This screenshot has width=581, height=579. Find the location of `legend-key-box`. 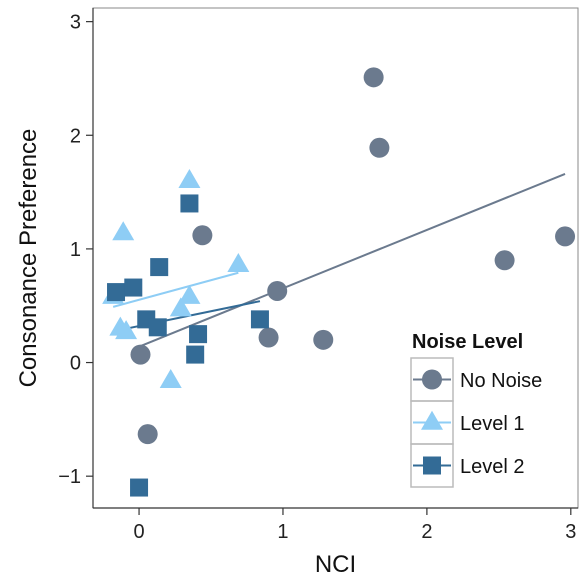

legend-key-box is located at coordinates (432, 465).